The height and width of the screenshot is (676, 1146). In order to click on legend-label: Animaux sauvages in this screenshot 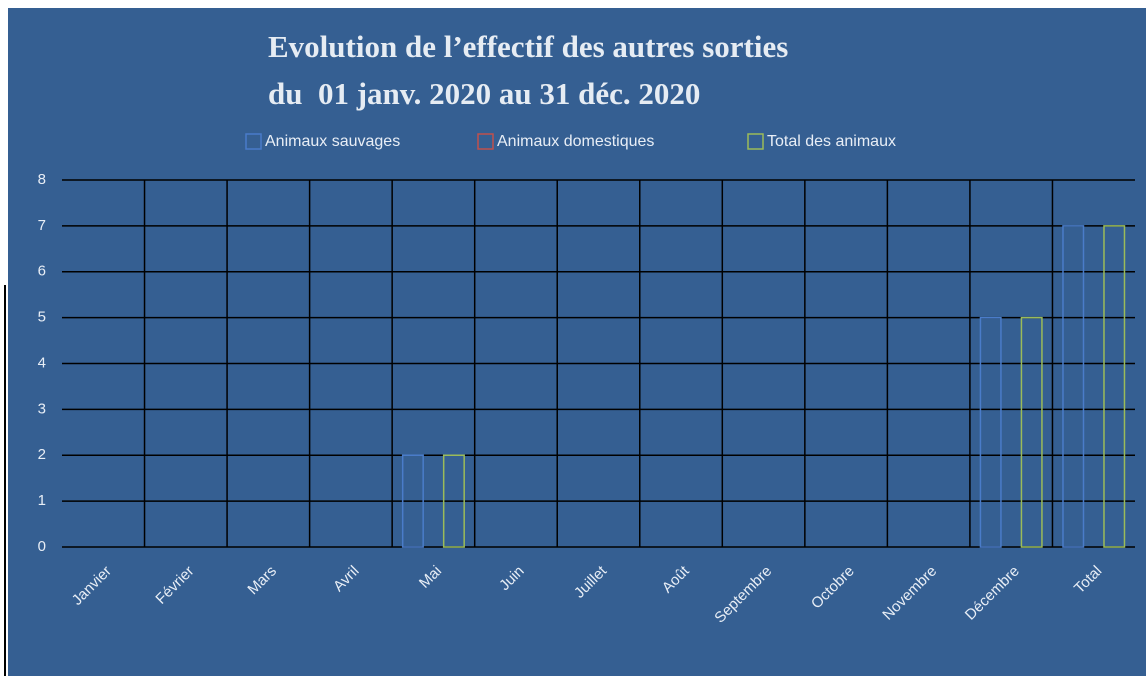, I will do `click(332, 141)`.